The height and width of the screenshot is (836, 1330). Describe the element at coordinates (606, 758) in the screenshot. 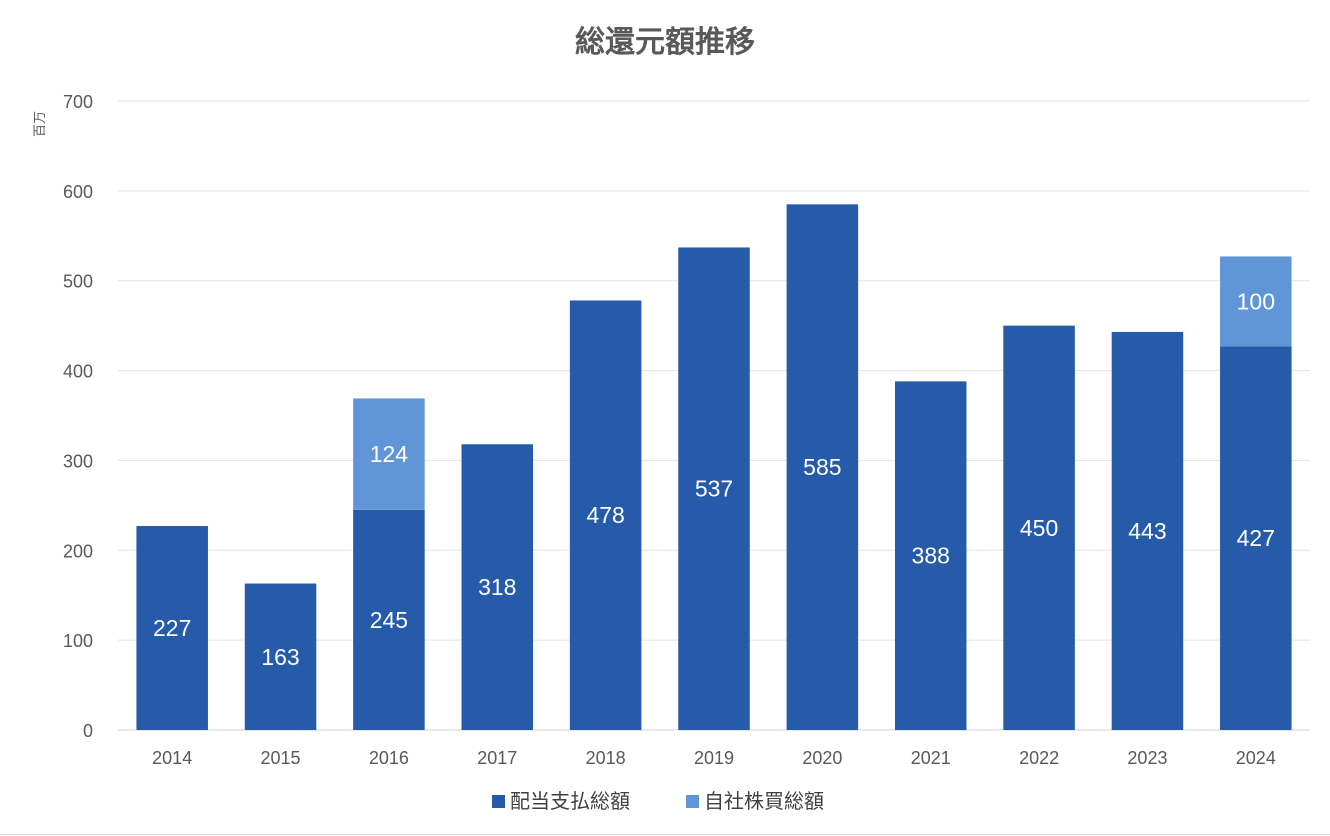

I see `x-tick-label-2018: 2018` at that location.